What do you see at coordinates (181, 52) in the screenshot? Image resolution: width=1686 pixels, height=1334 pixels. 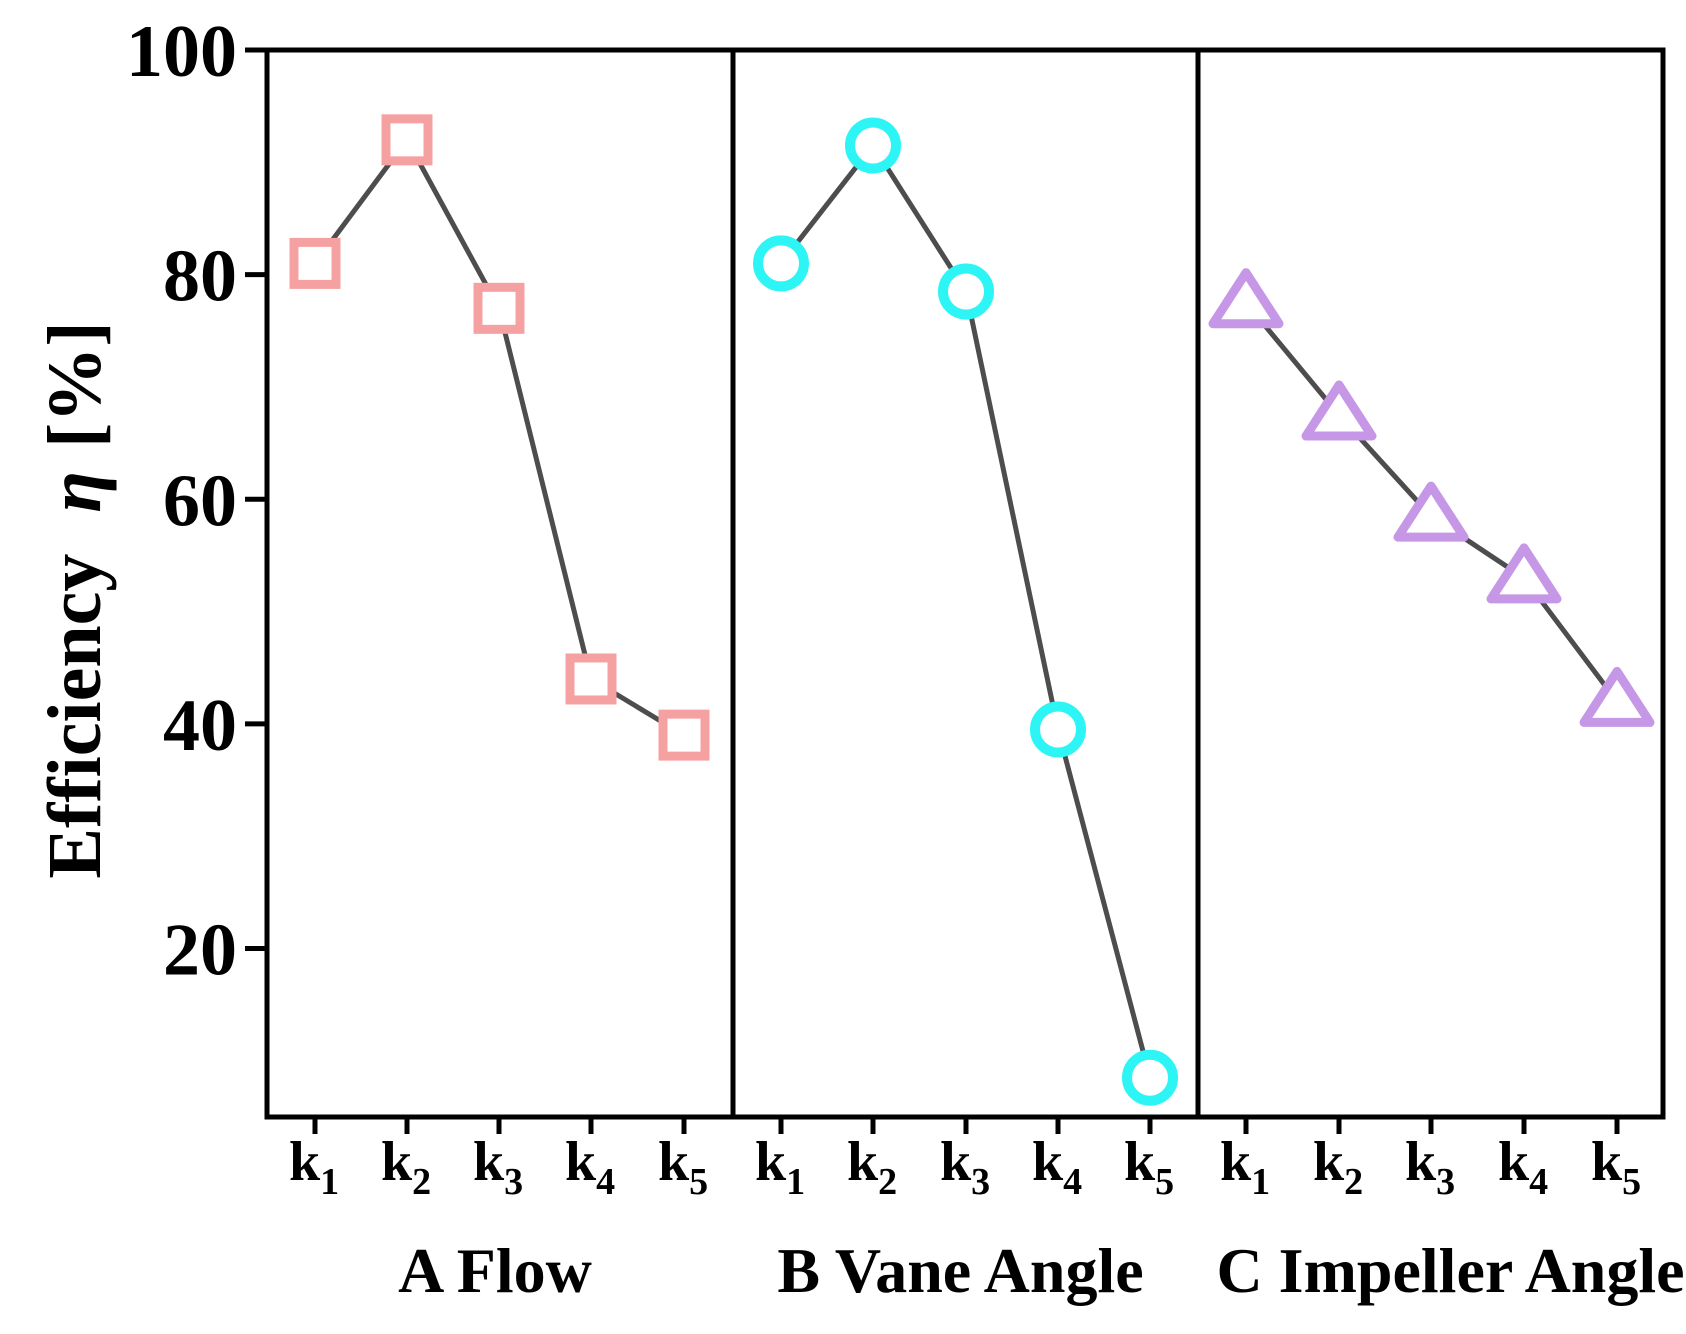 I see `y-tick-label: 100` at bounding box center [181, 52].